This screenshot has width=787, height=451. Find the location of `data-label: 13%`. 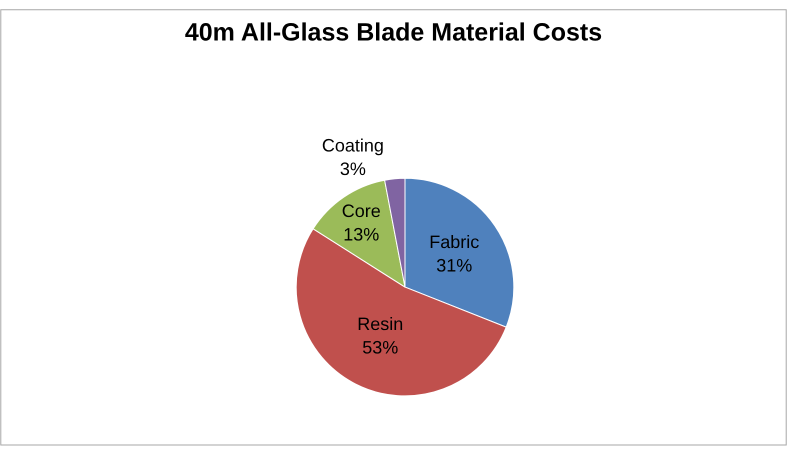

data-label: 13% is located at coordinates (361, 234).